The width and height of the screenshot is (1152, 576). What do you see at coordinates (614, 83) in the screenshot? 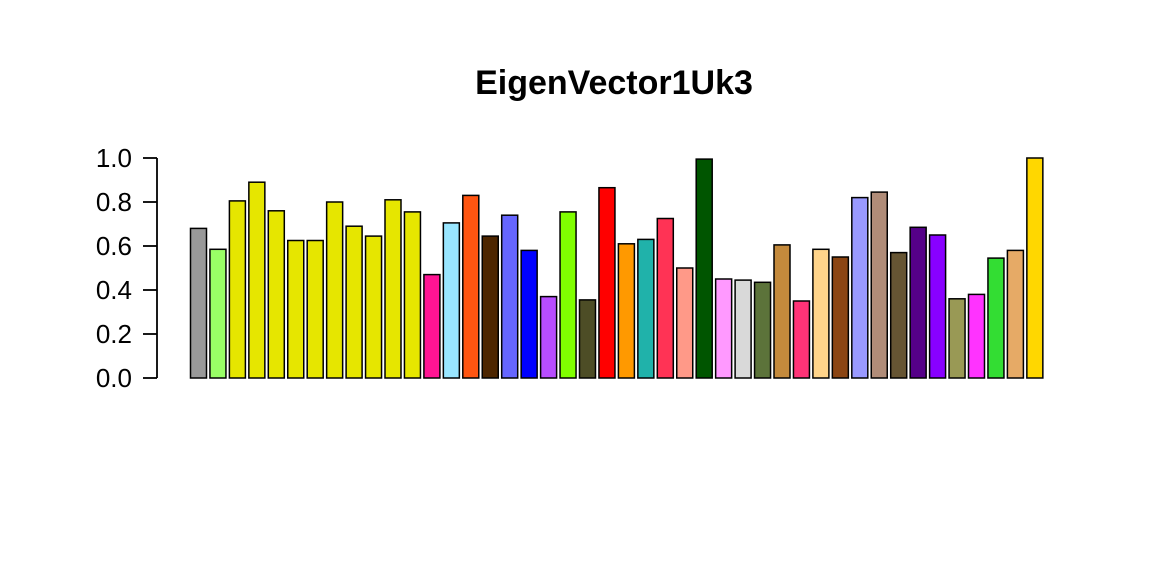
I see `chart-title: EigenVector1Uk3` at bounding box center [614, 83].